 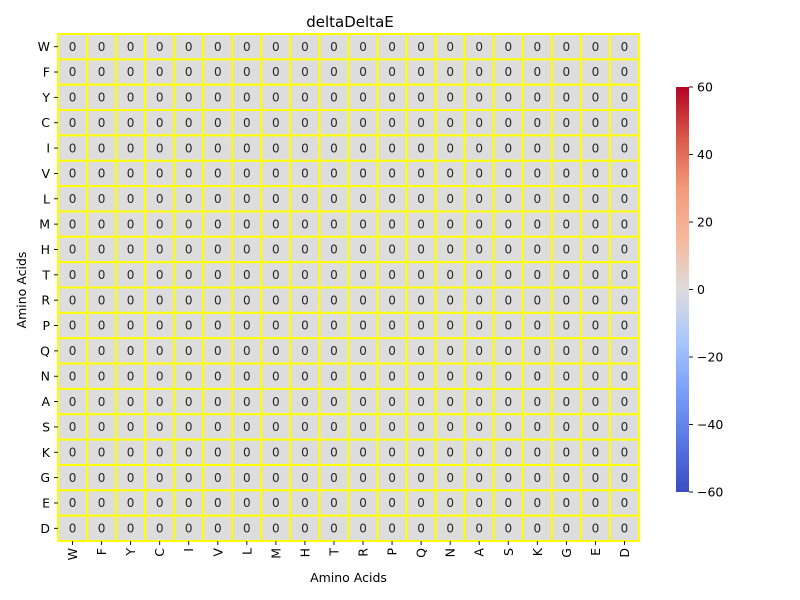 I want to click on colorbar: 60 40 20 0 −20 −40 −60, so click(x=699, y=290).